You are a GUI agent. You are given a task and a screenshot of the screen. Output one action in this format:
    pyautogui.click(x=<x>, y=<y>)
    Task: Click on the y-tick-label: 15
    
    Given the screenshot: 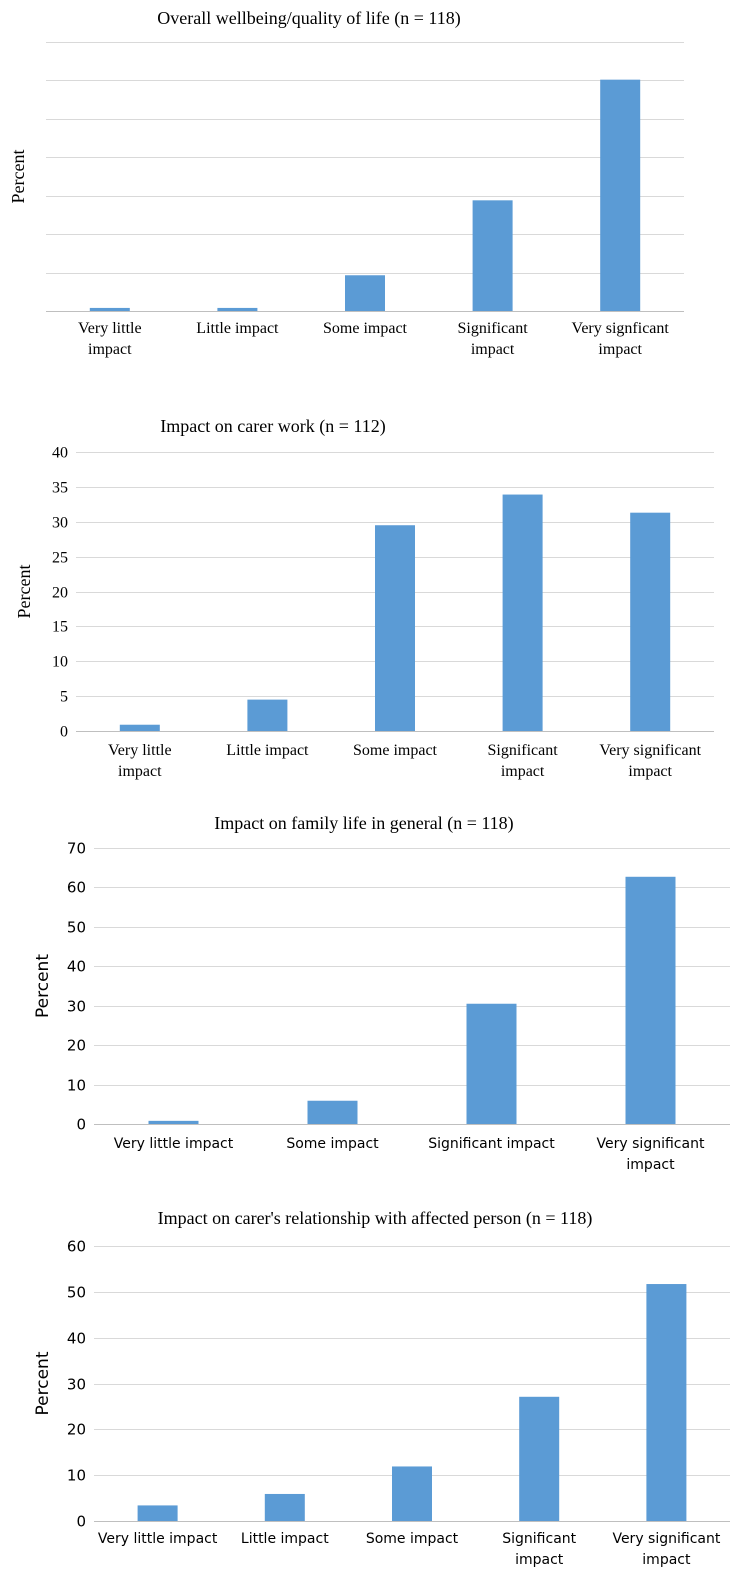 What is the action you would take?
    pyautogui.click(x=60, y=627)
    